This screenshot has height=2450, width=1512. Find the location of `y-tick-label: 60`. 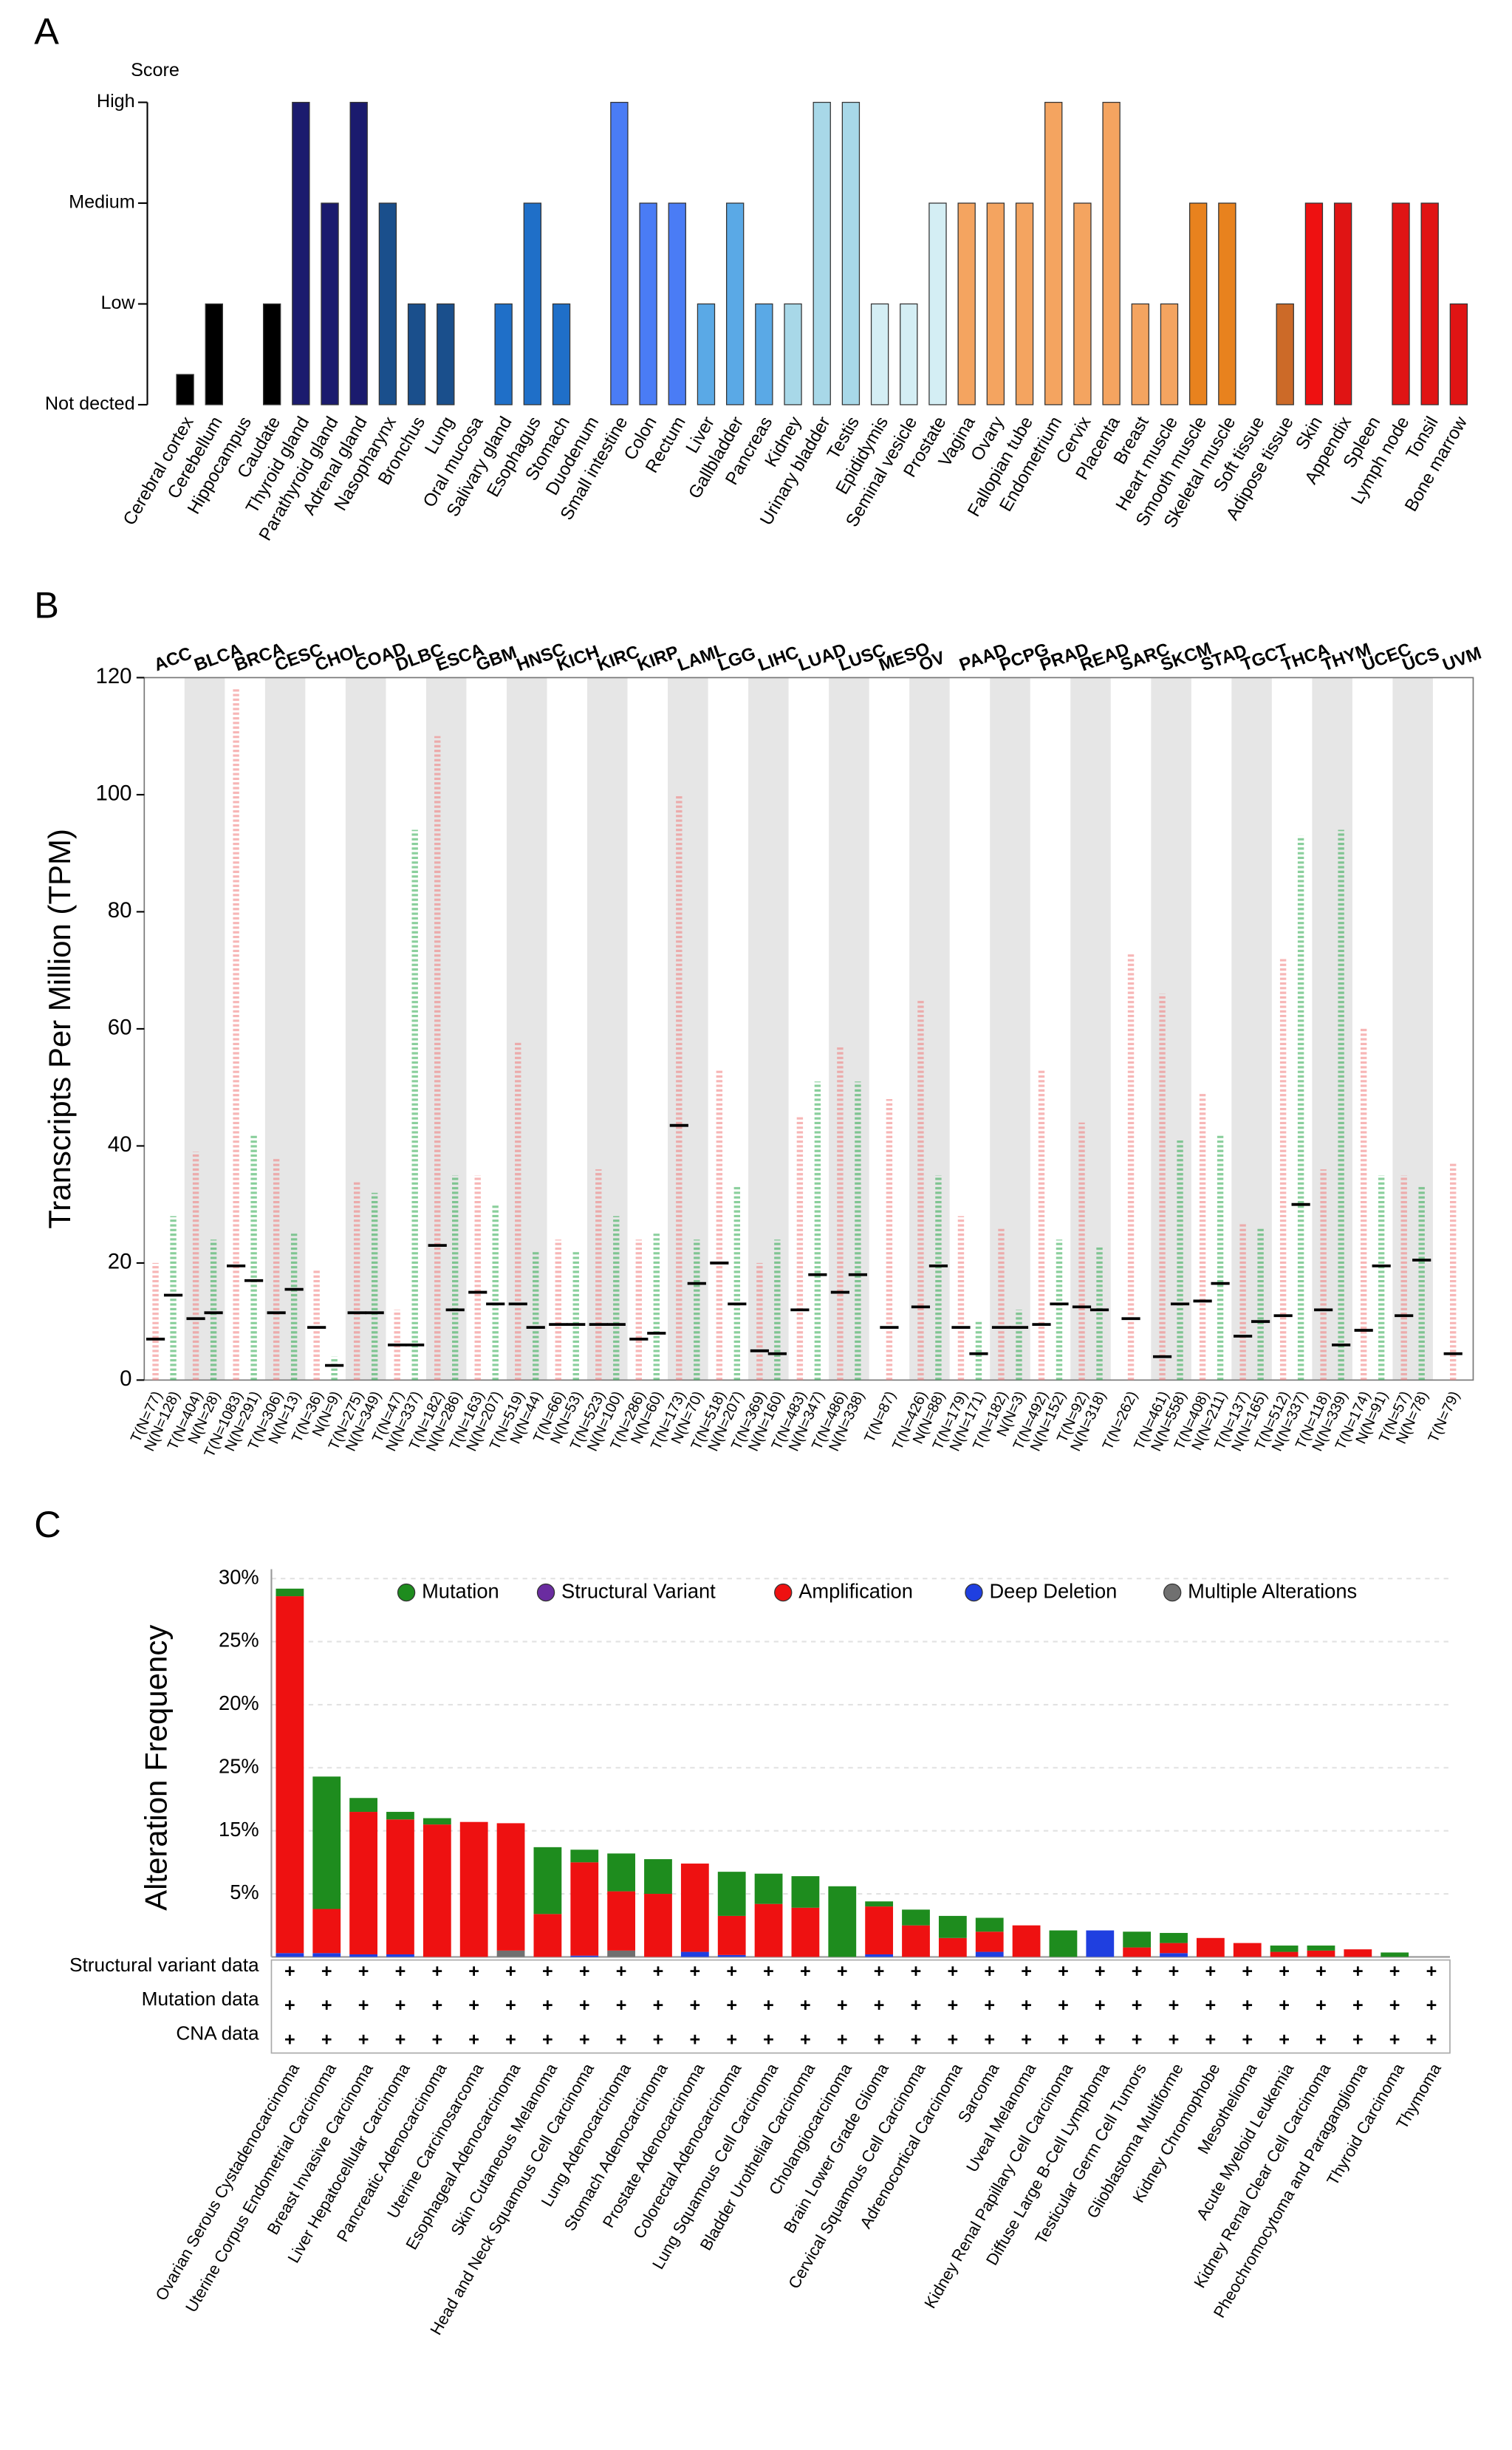

y-tick-label: 60 is located at coordinates (120, 1028).